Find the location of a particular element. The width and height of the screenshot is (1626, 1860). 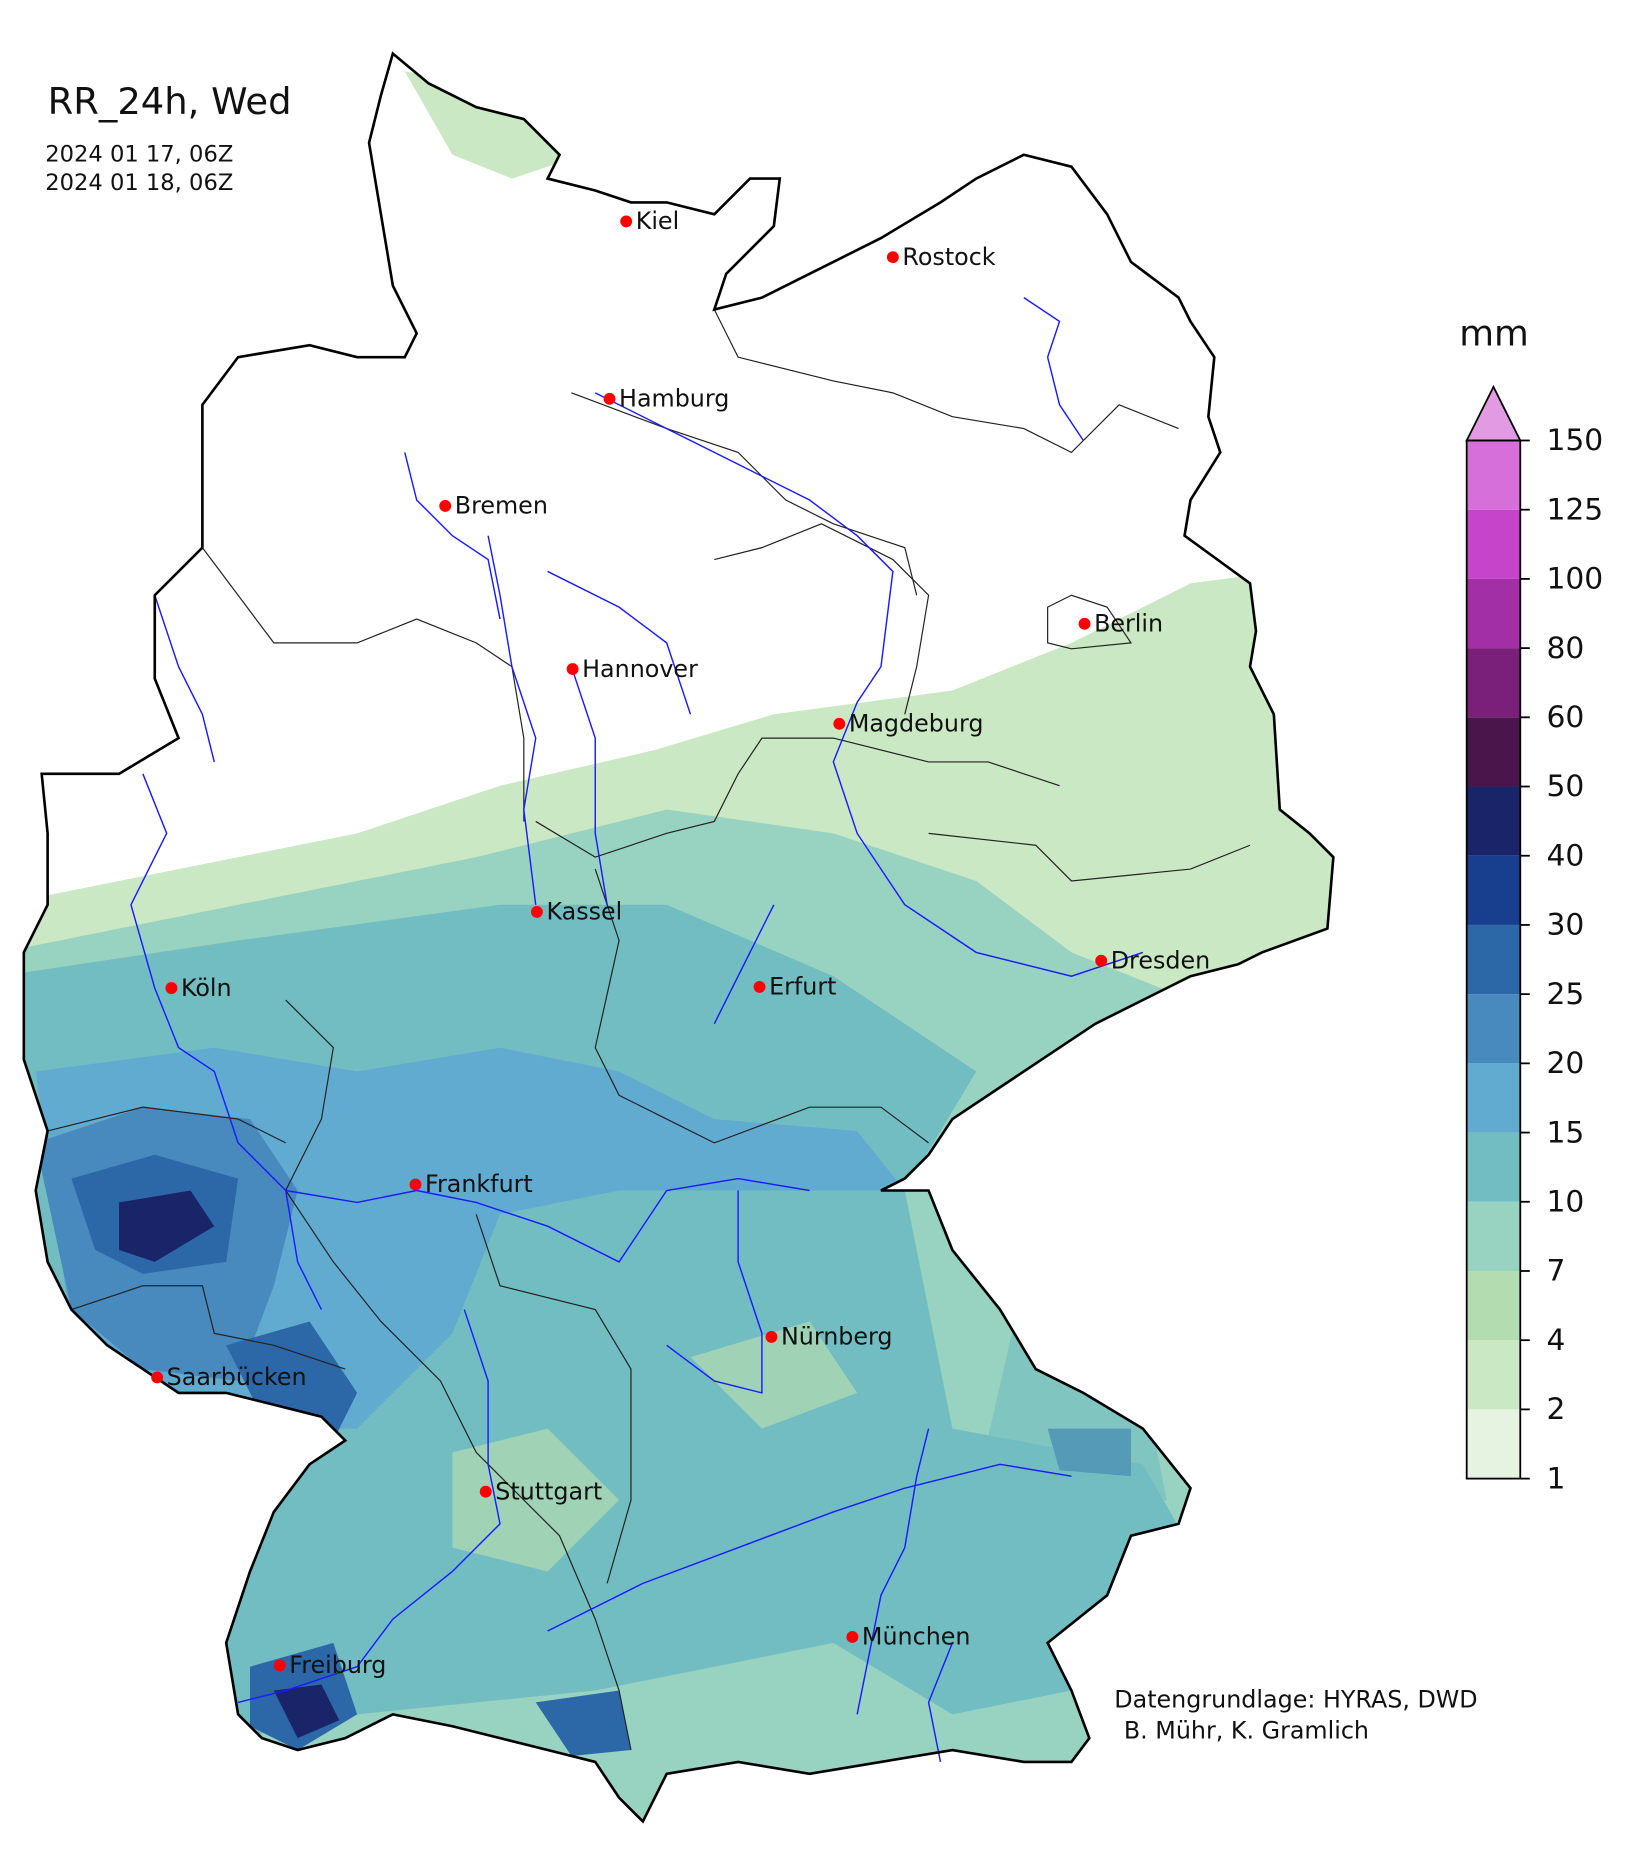

city-label: Kiel is located at coordinates (657, 221).